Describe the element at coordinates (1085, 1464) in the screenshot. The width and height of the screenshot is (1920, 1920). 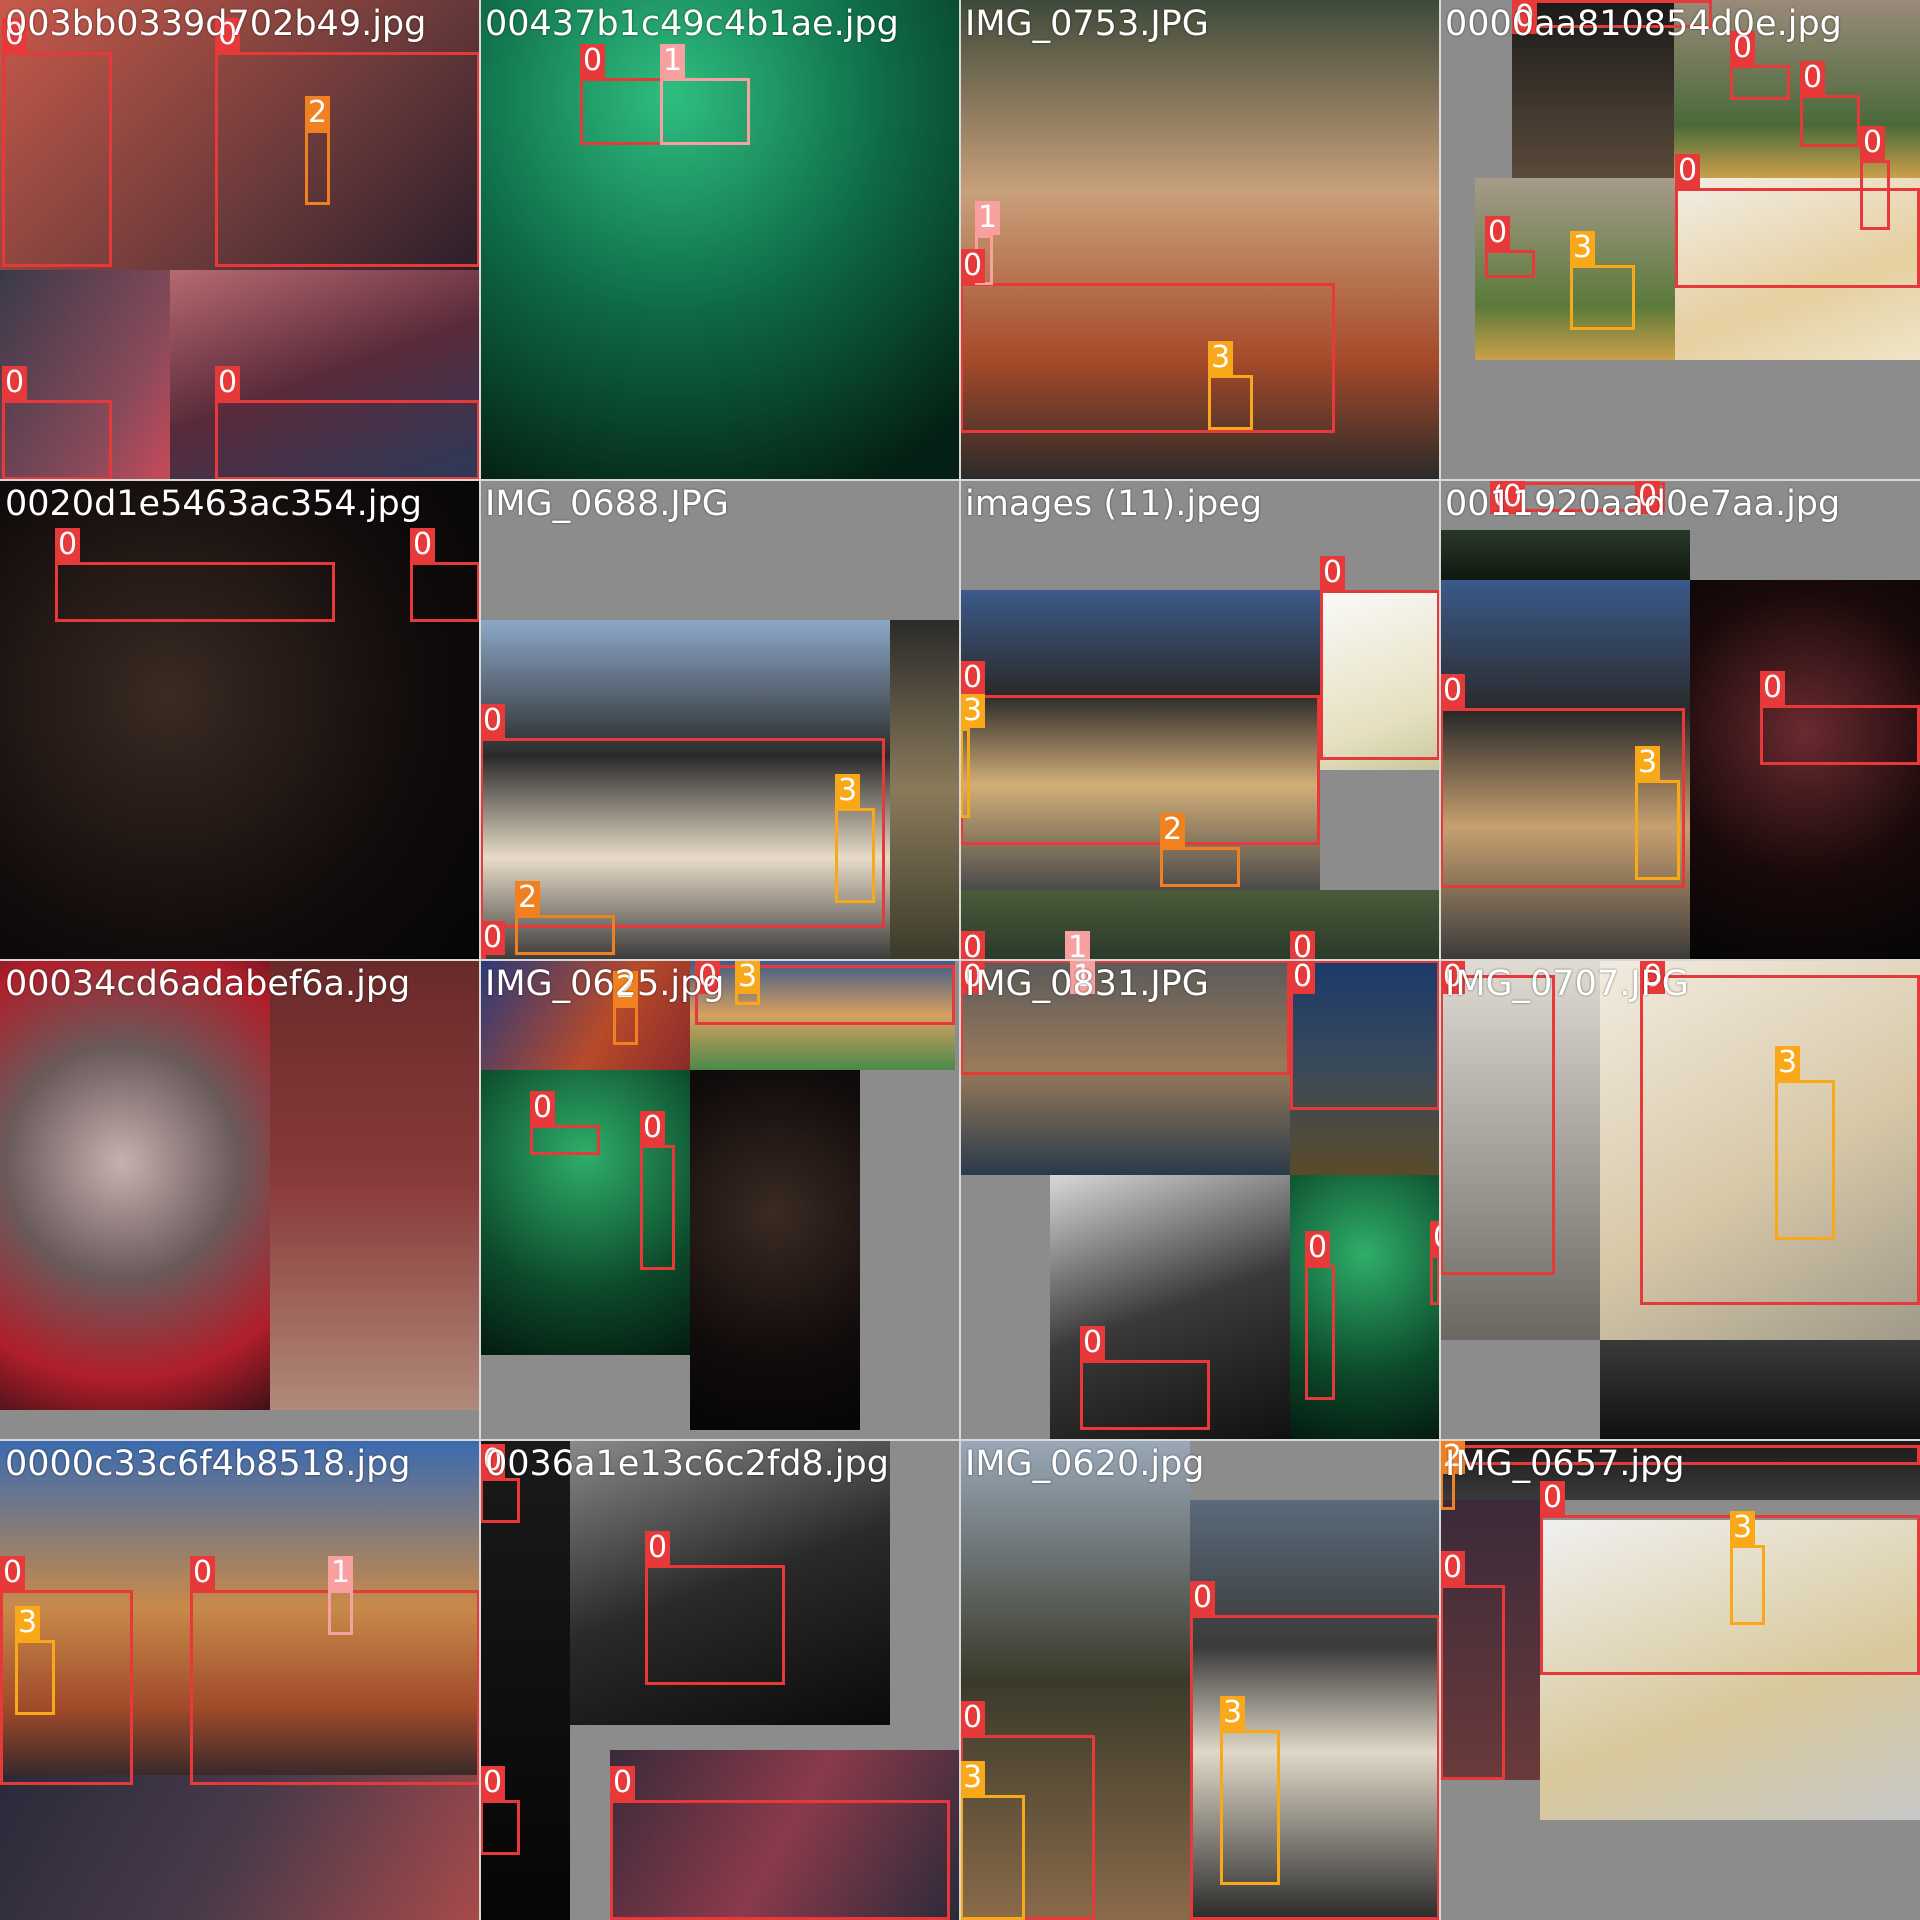
I see `image-filename: IMG_0620.jpg` at that location.